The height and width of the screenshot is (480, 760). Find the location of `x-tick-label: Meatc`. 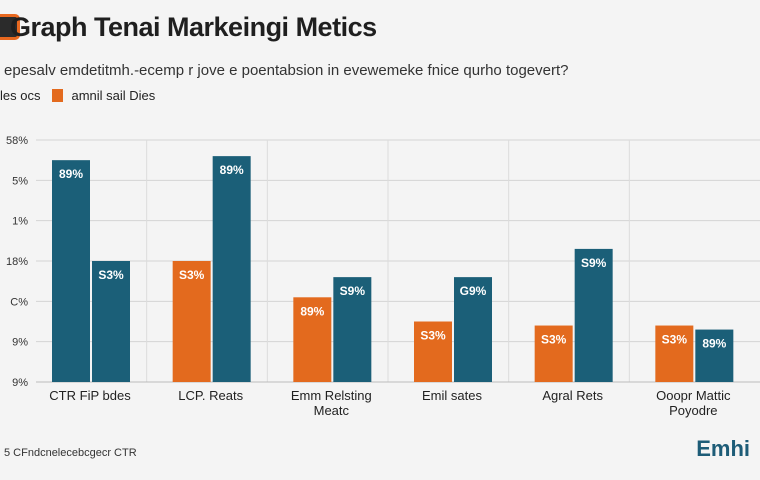

x-tick-label: Meatc is located at coordinates (332, 410).